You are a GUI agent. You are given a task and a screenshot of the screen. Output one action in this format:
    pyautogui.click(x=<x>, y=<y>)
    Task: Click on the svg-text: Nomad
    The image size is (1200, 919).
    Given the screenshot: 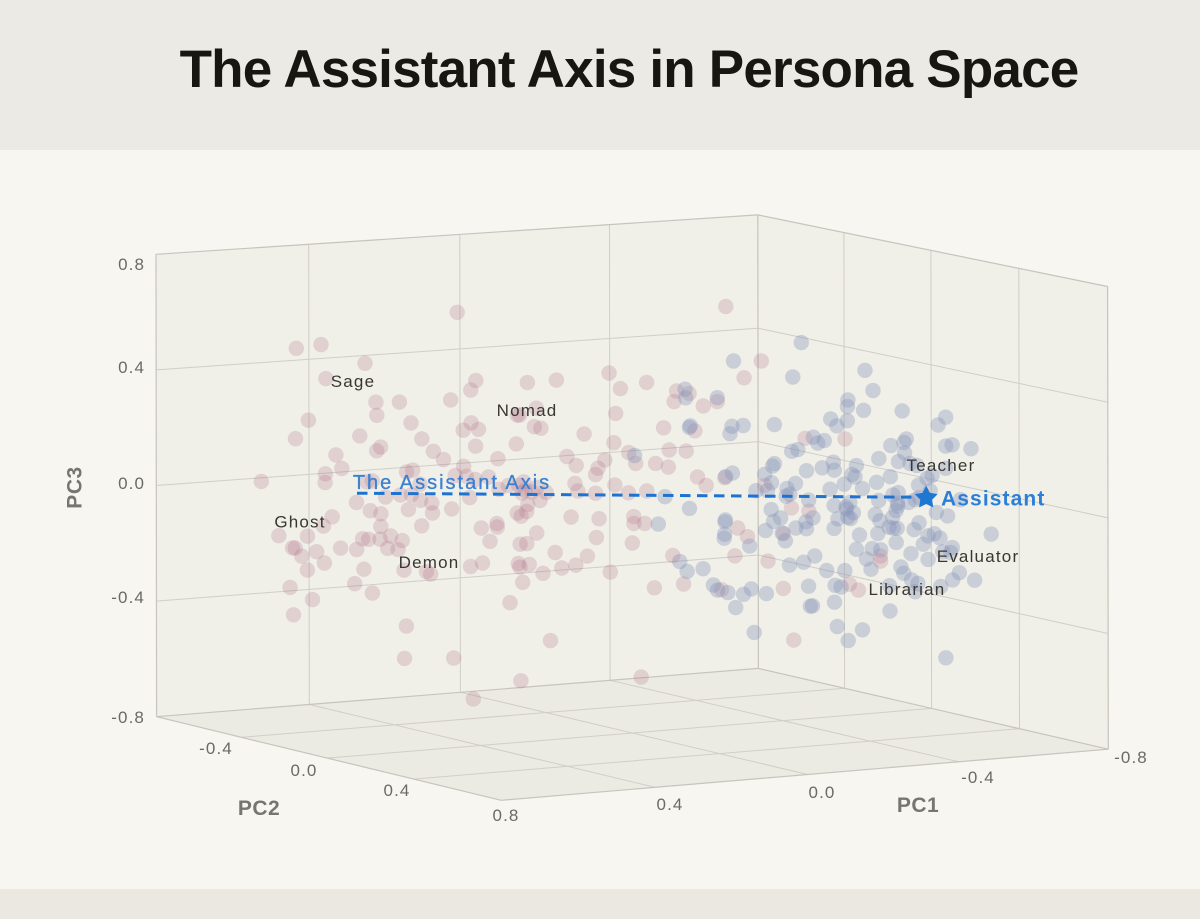 What is the action you would take?
    pyautogui.click(x=527, y=410)
    